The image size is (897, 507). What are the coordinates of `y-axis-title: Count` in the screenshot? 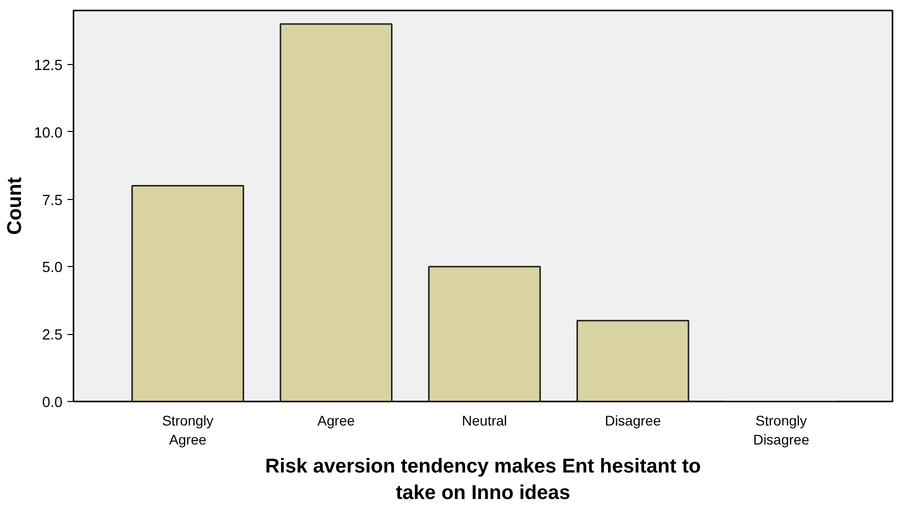 It's located at (15, 205).